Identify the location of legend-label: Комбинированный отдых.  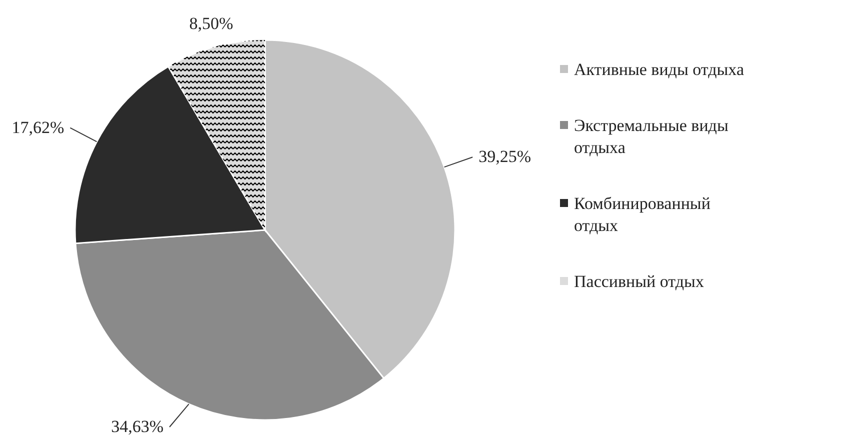
(642, 214).